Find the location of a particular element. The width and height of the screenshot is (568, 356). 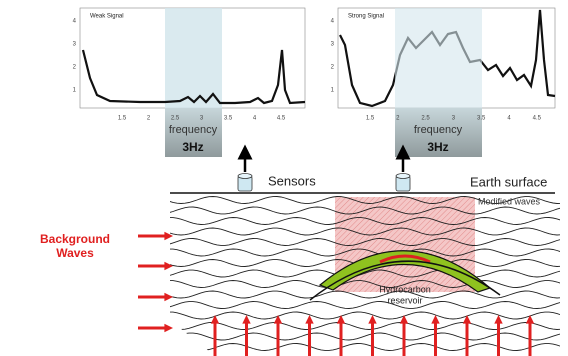

reservoir-label: Hydrocarbon is located at coordinates (405, 289).